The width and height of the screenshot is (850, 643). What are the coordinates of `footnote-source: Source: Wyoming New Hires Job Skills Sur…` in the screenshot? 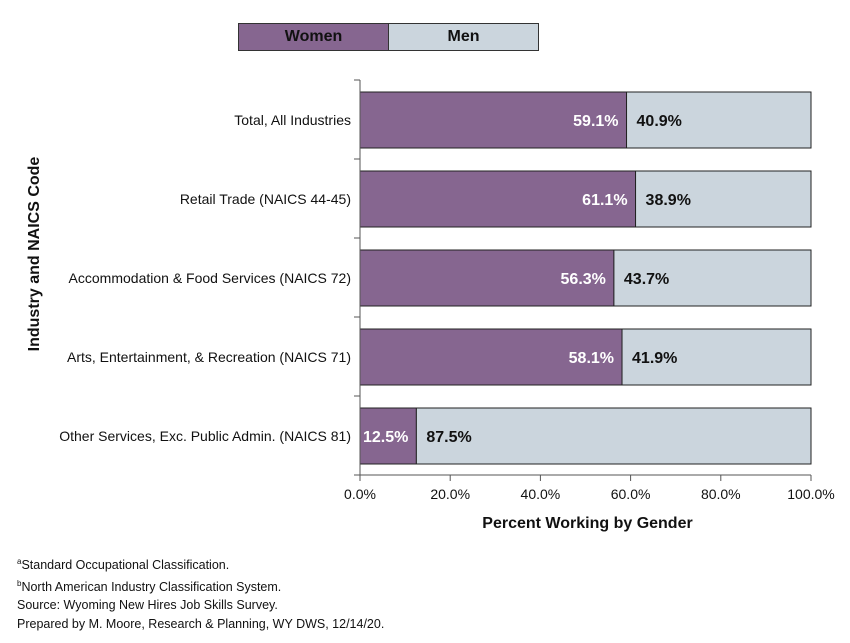 It's located at (147, 605).